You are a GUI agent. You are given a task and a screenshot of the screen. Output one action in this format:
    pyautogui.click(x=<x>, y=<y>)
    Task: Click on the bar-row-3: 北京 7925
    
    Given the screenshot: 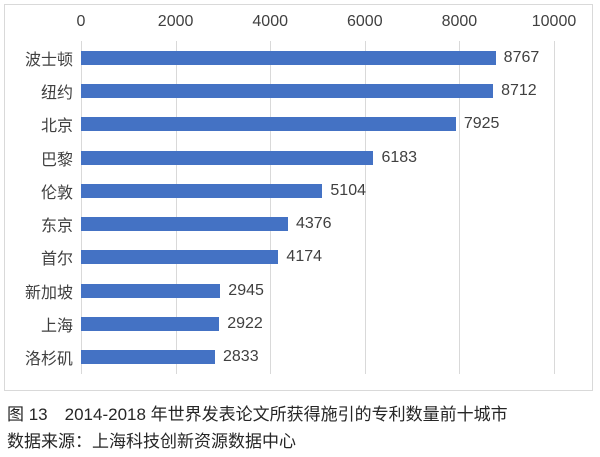 What is the action you would take?
    pyautogui.click(x=298, y=124)
    